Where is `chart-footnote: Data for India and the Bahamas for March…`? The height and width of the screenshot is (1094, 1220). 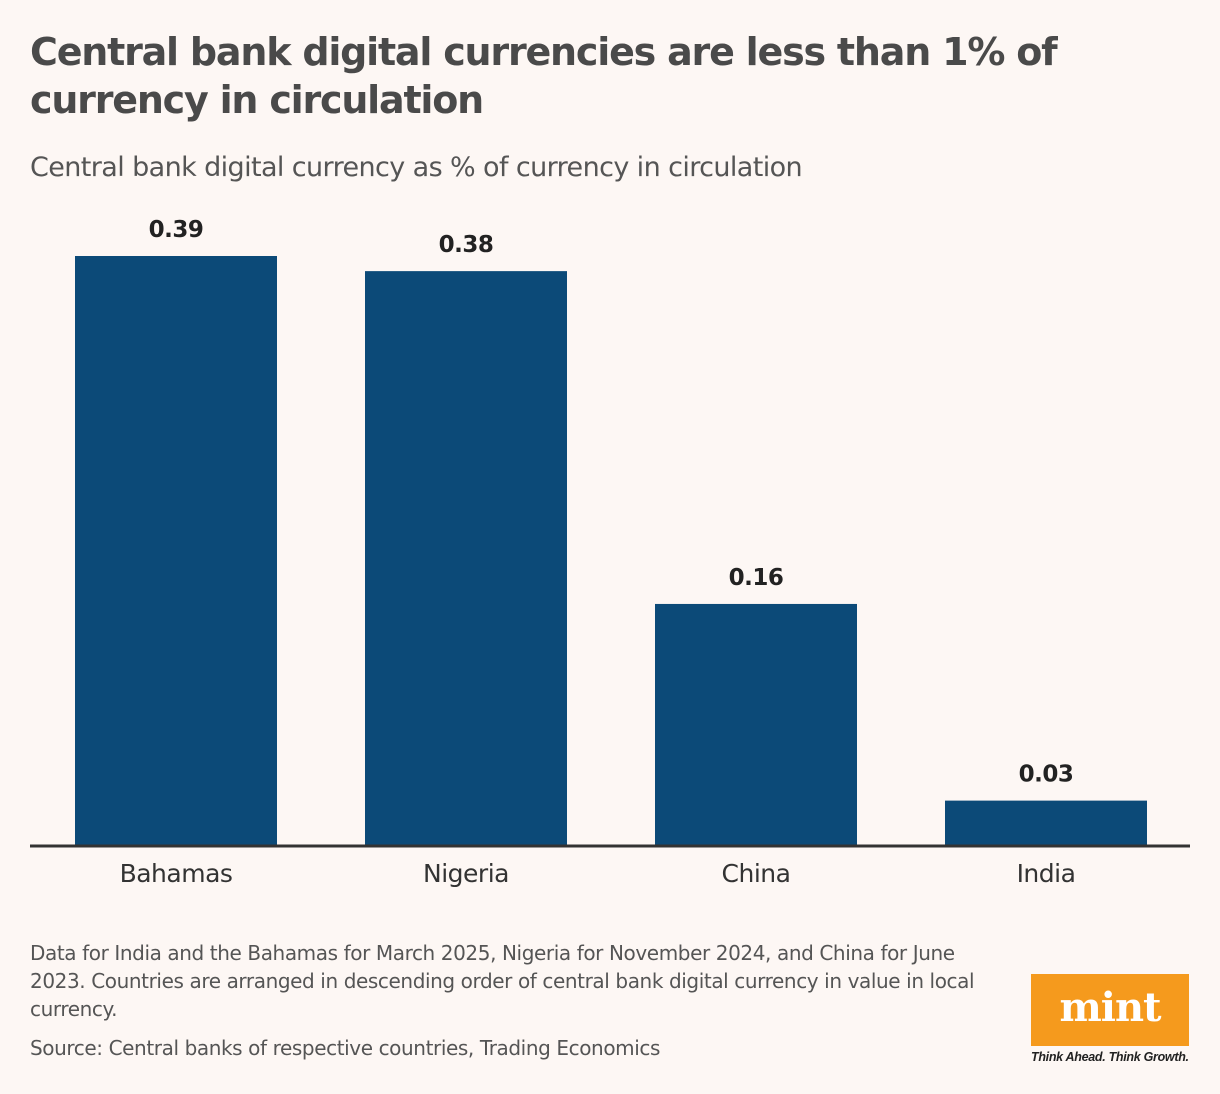 chart-footnote: Data for India and the Bahamas for March… is located at coordinates (502, 981).